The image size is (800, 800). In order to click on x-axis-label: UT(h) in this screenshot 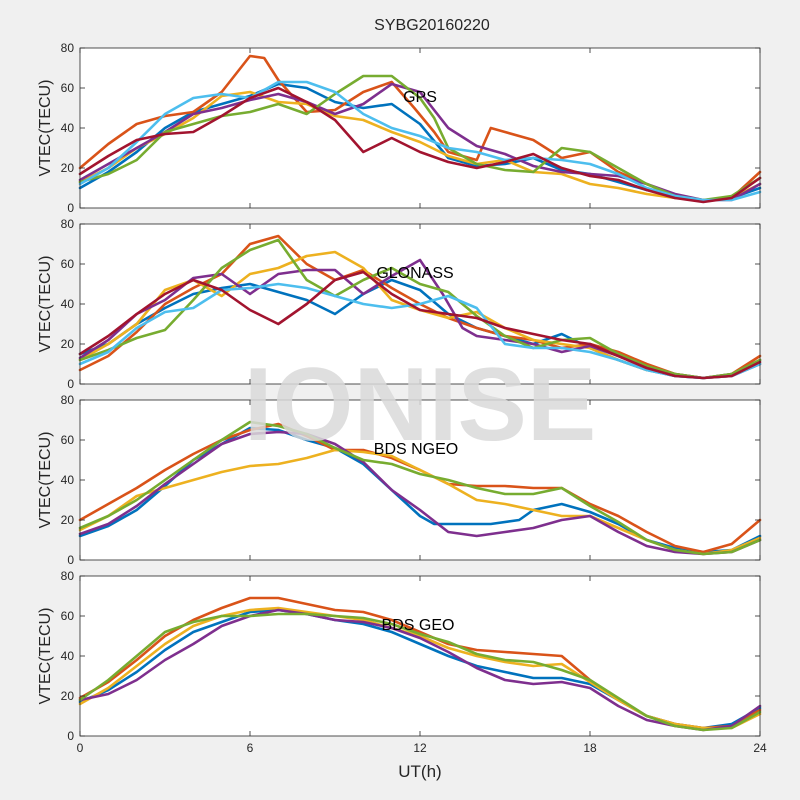, I will do `click(419, 771)`.